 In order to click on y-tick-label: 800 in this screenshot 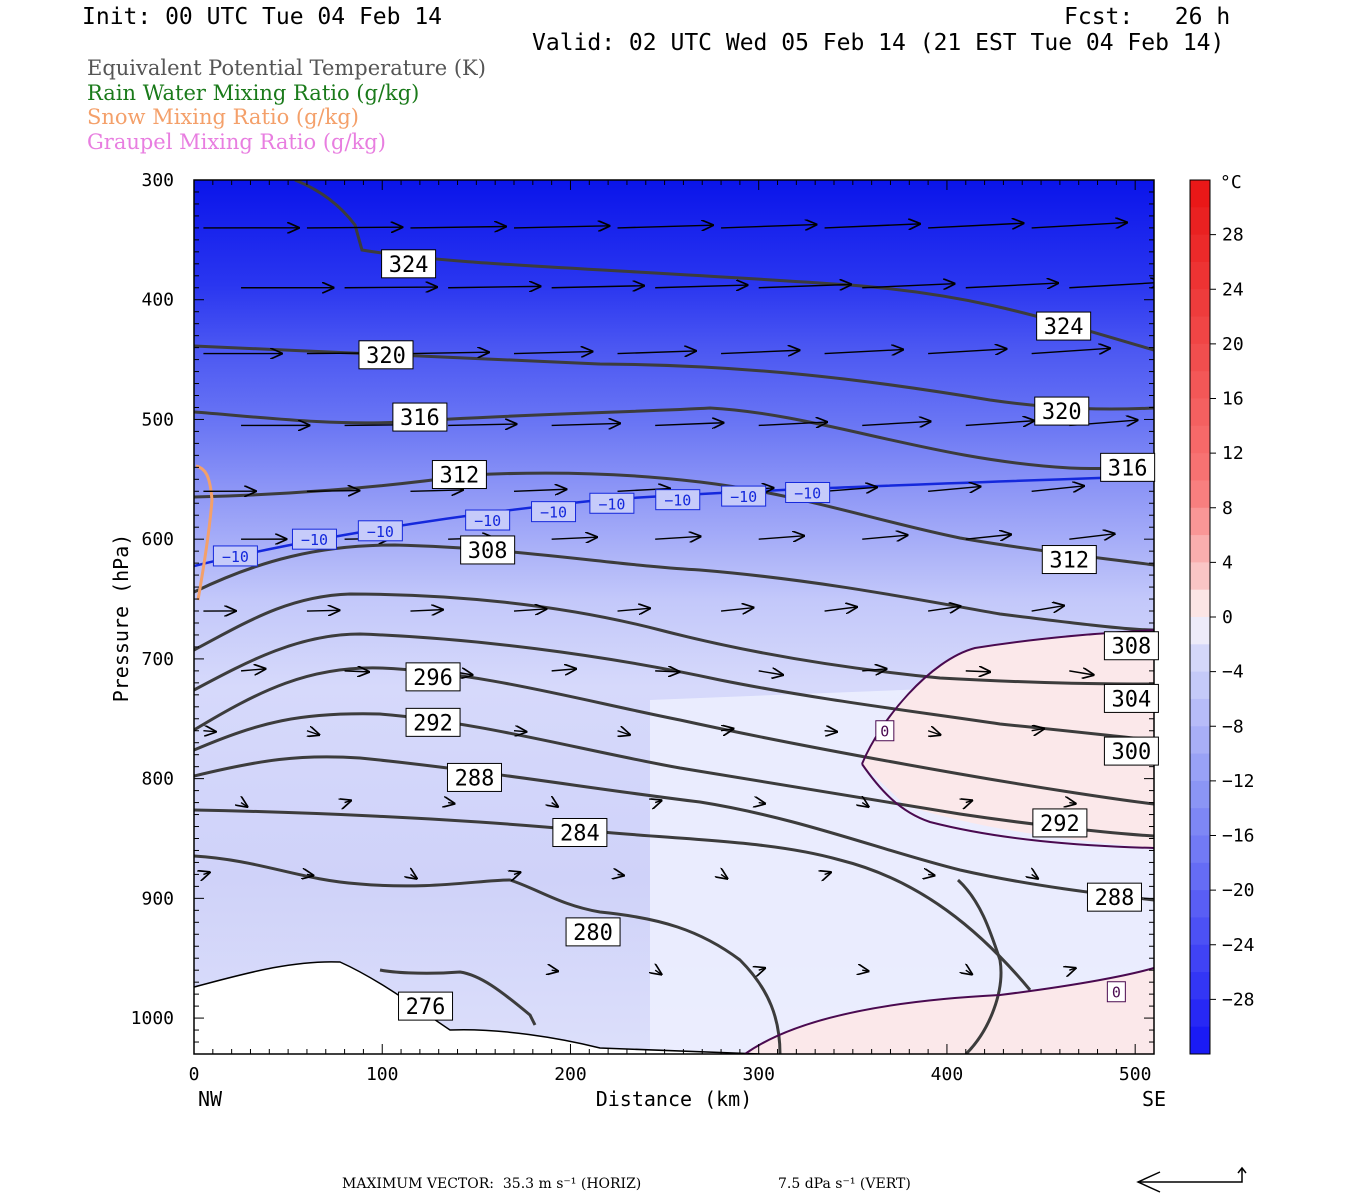, I will do `click(157, 779)`.